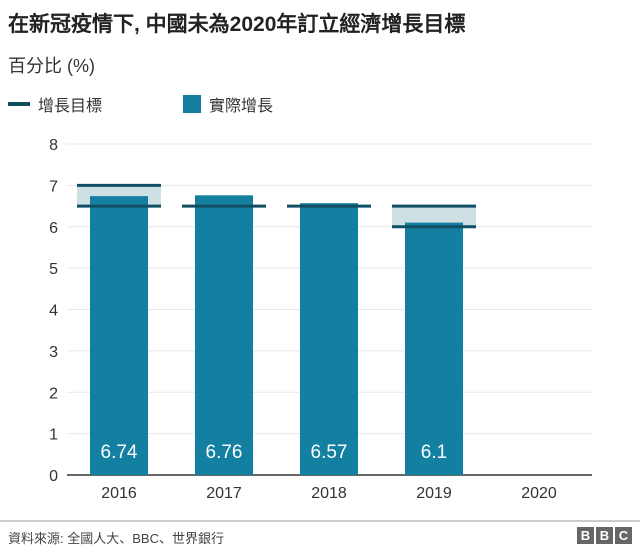 Image resolution: width=640 pixels, height=548 pixels. What do you see at coordinates (19, 104) in the screenshot?
I see `legend-swatch-target` at bounding box center [19, 104].